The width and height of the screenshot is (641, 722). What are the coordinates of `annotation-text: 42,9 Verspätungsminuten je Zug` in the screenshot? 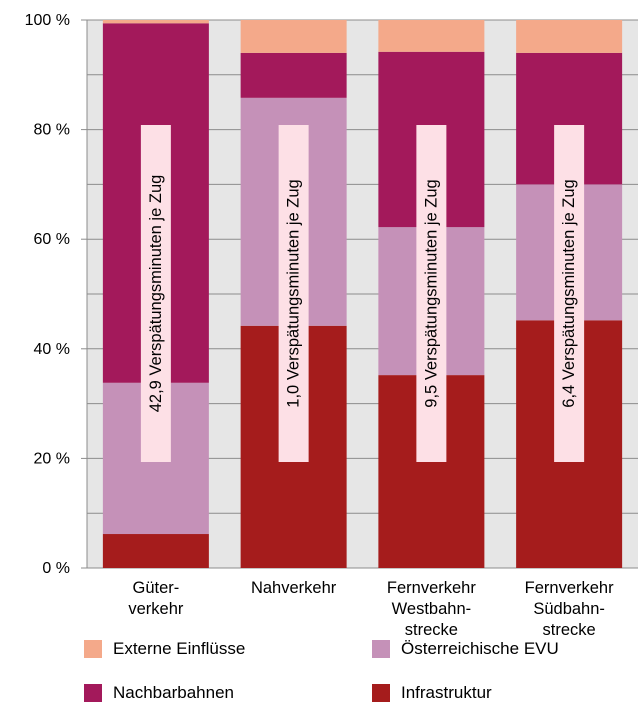 It's located at (156, 294).